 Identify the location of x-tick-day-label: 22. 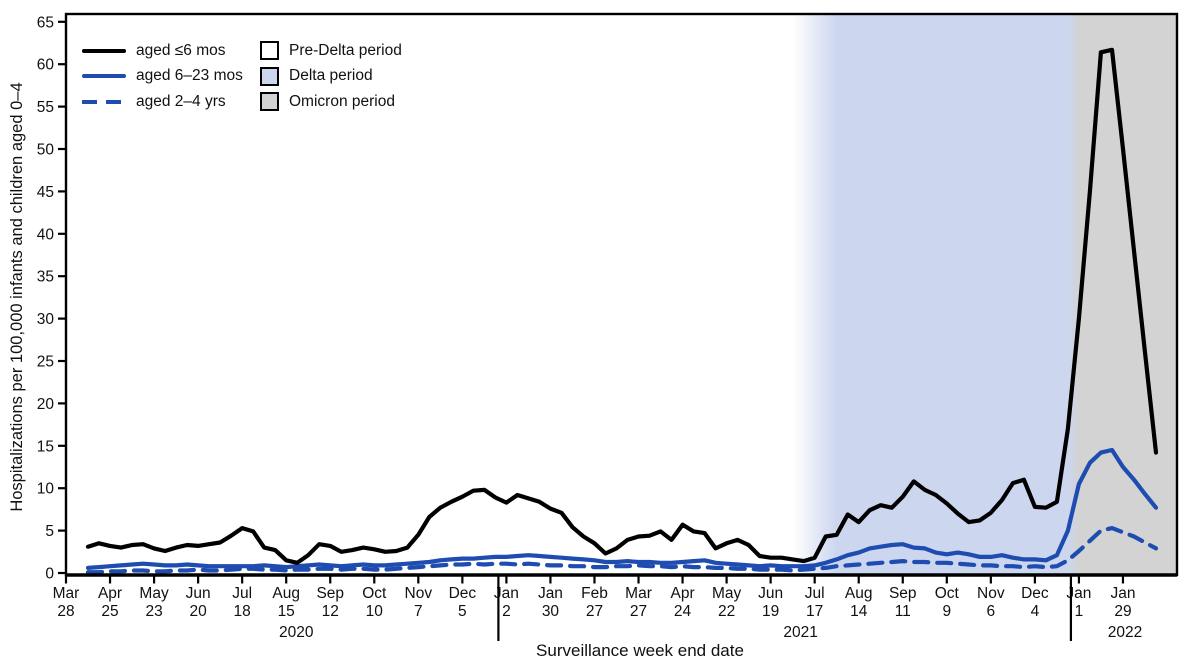
(726, 611).